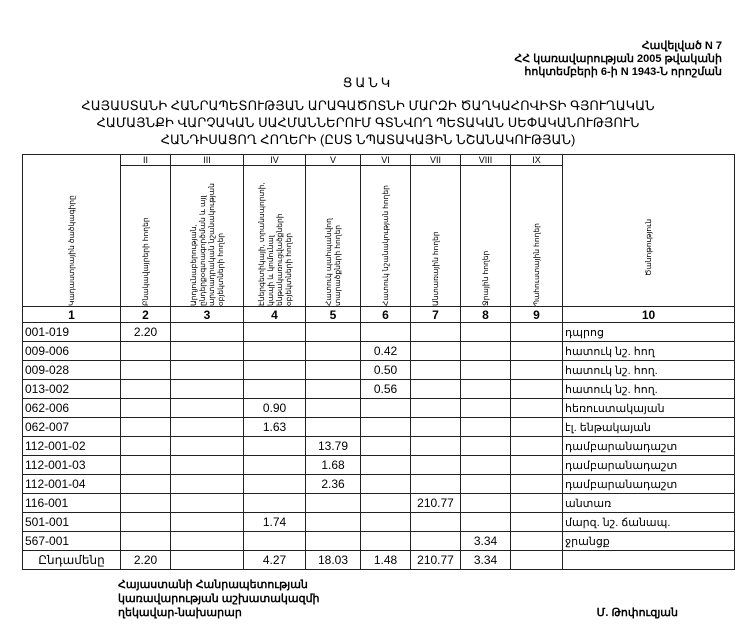  I want to click on column-number: 4, so click(274, 314).